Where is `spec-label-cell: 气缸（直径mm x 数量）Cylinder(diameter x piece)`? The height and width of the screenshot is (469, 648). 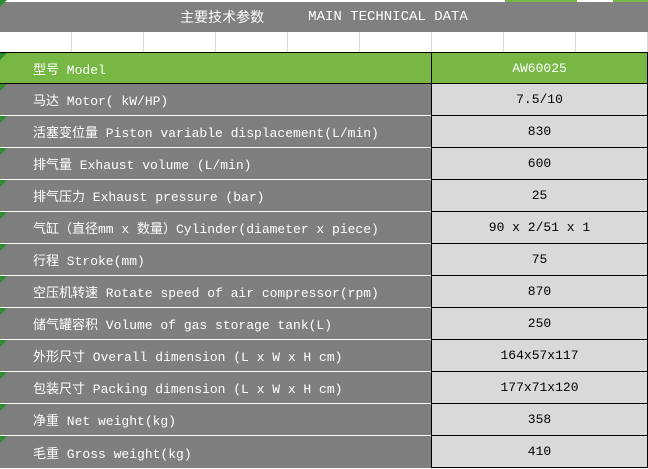 spec-label-cell: 气缸（直径mm x 数量）Cylinder(diameter x piece) is located at coordinates (215, 228).